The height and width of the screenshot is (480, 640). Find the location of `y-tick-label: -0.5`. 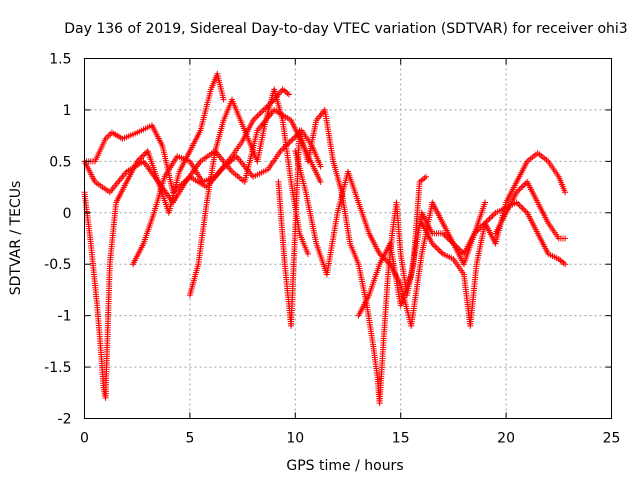

y-tick-label: -0.5 is located at coordinates (57, 265).